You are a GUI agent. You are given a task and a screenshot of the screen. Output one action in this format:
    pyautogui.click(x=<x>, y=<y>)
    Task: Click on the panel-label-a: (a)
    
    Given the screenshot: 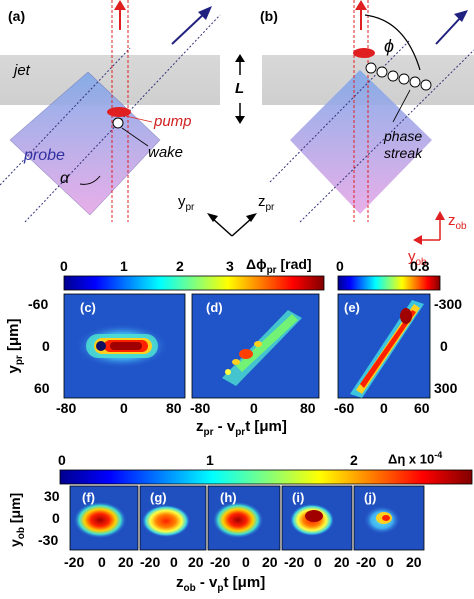 What is the action you would take?
    pyautogui.click(x=17, y=16)
    